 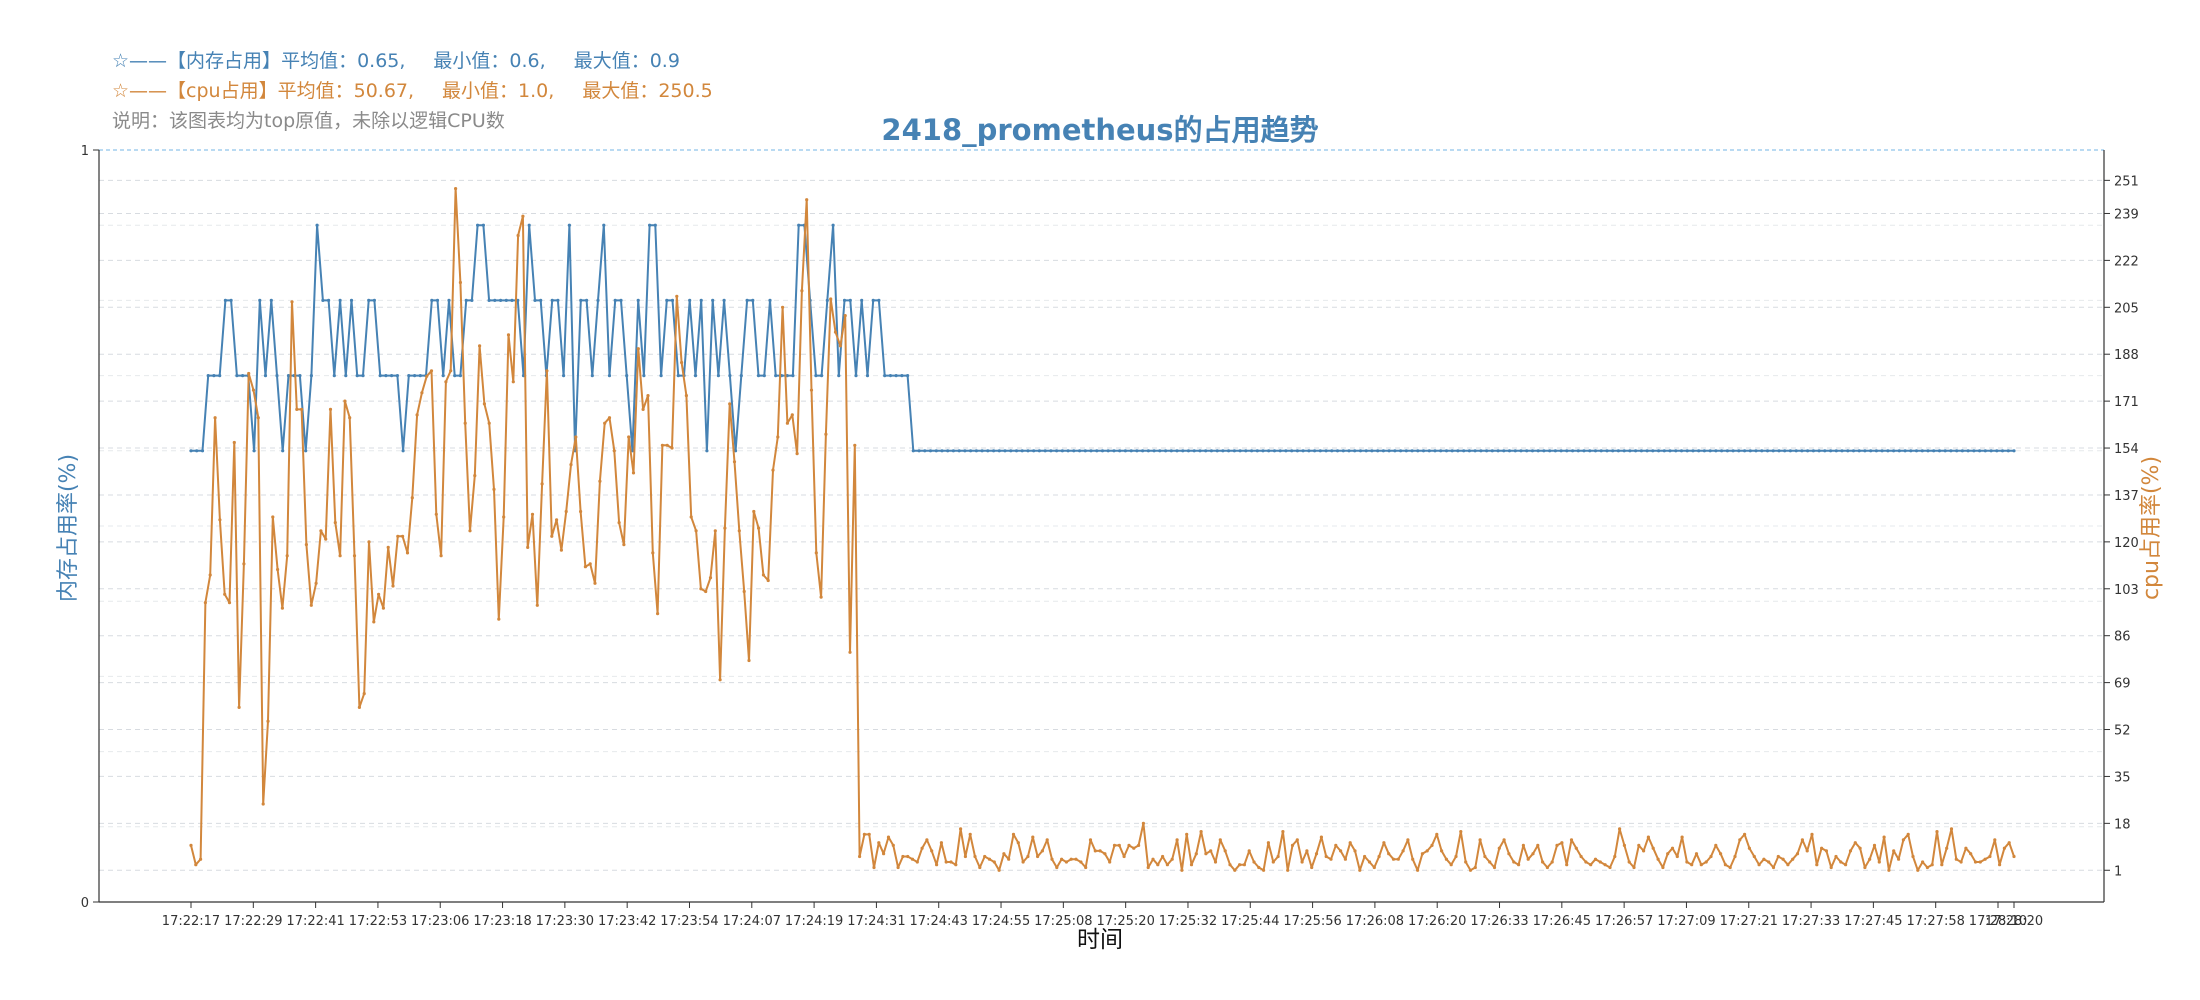 What do you see at coordinates (2126, 355) in the screenshot?
I see `right-tick-label: 188` at bounding box center [2126, 355].